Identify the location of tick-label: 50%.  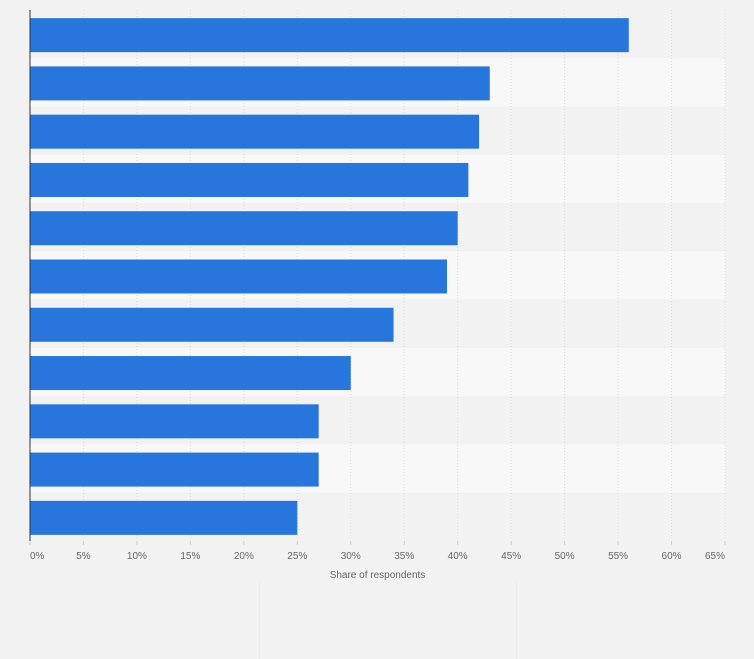
(565, 556).